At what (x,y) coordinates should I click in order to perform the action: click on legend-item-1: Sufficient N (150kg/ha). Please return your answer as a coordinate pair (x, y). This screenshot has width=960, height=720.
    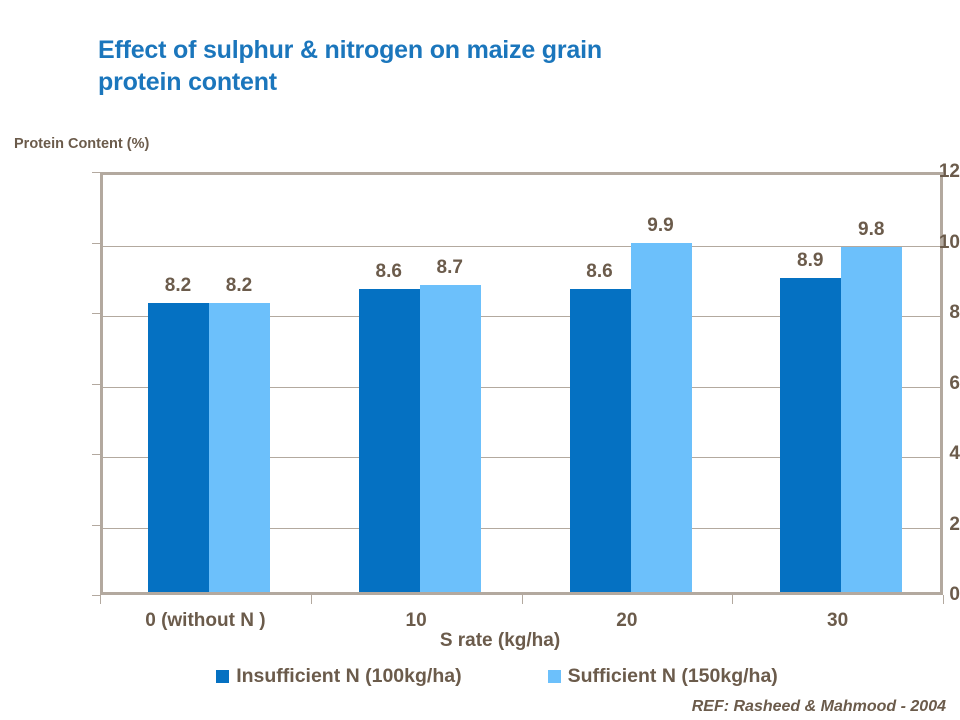
    Looking at the image, I should click on (662, 676).